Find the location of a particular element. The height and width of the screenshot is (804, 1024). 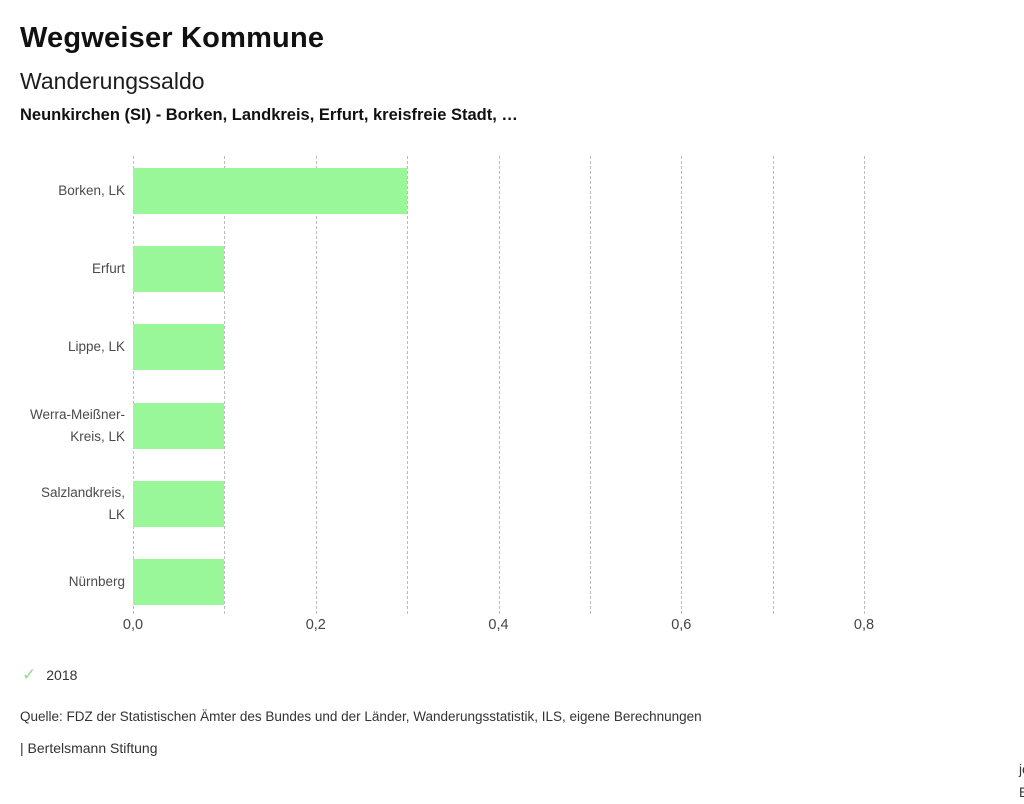

category-label: Werra-Meißner-Kreis, LK is located at coordinates (62, 426).